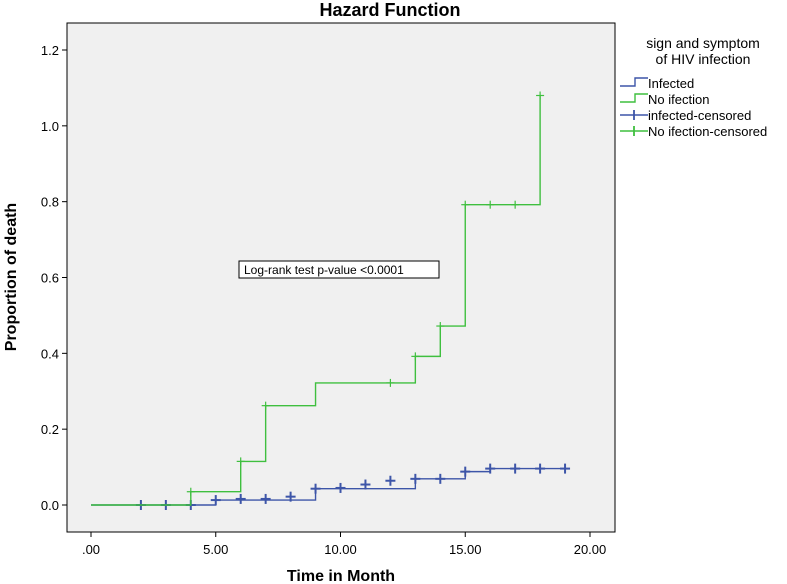 This screenshot has width=787, height=584. I want to click on annotation-text: Log-rank test p-value <0.0001, so click(324, 270).